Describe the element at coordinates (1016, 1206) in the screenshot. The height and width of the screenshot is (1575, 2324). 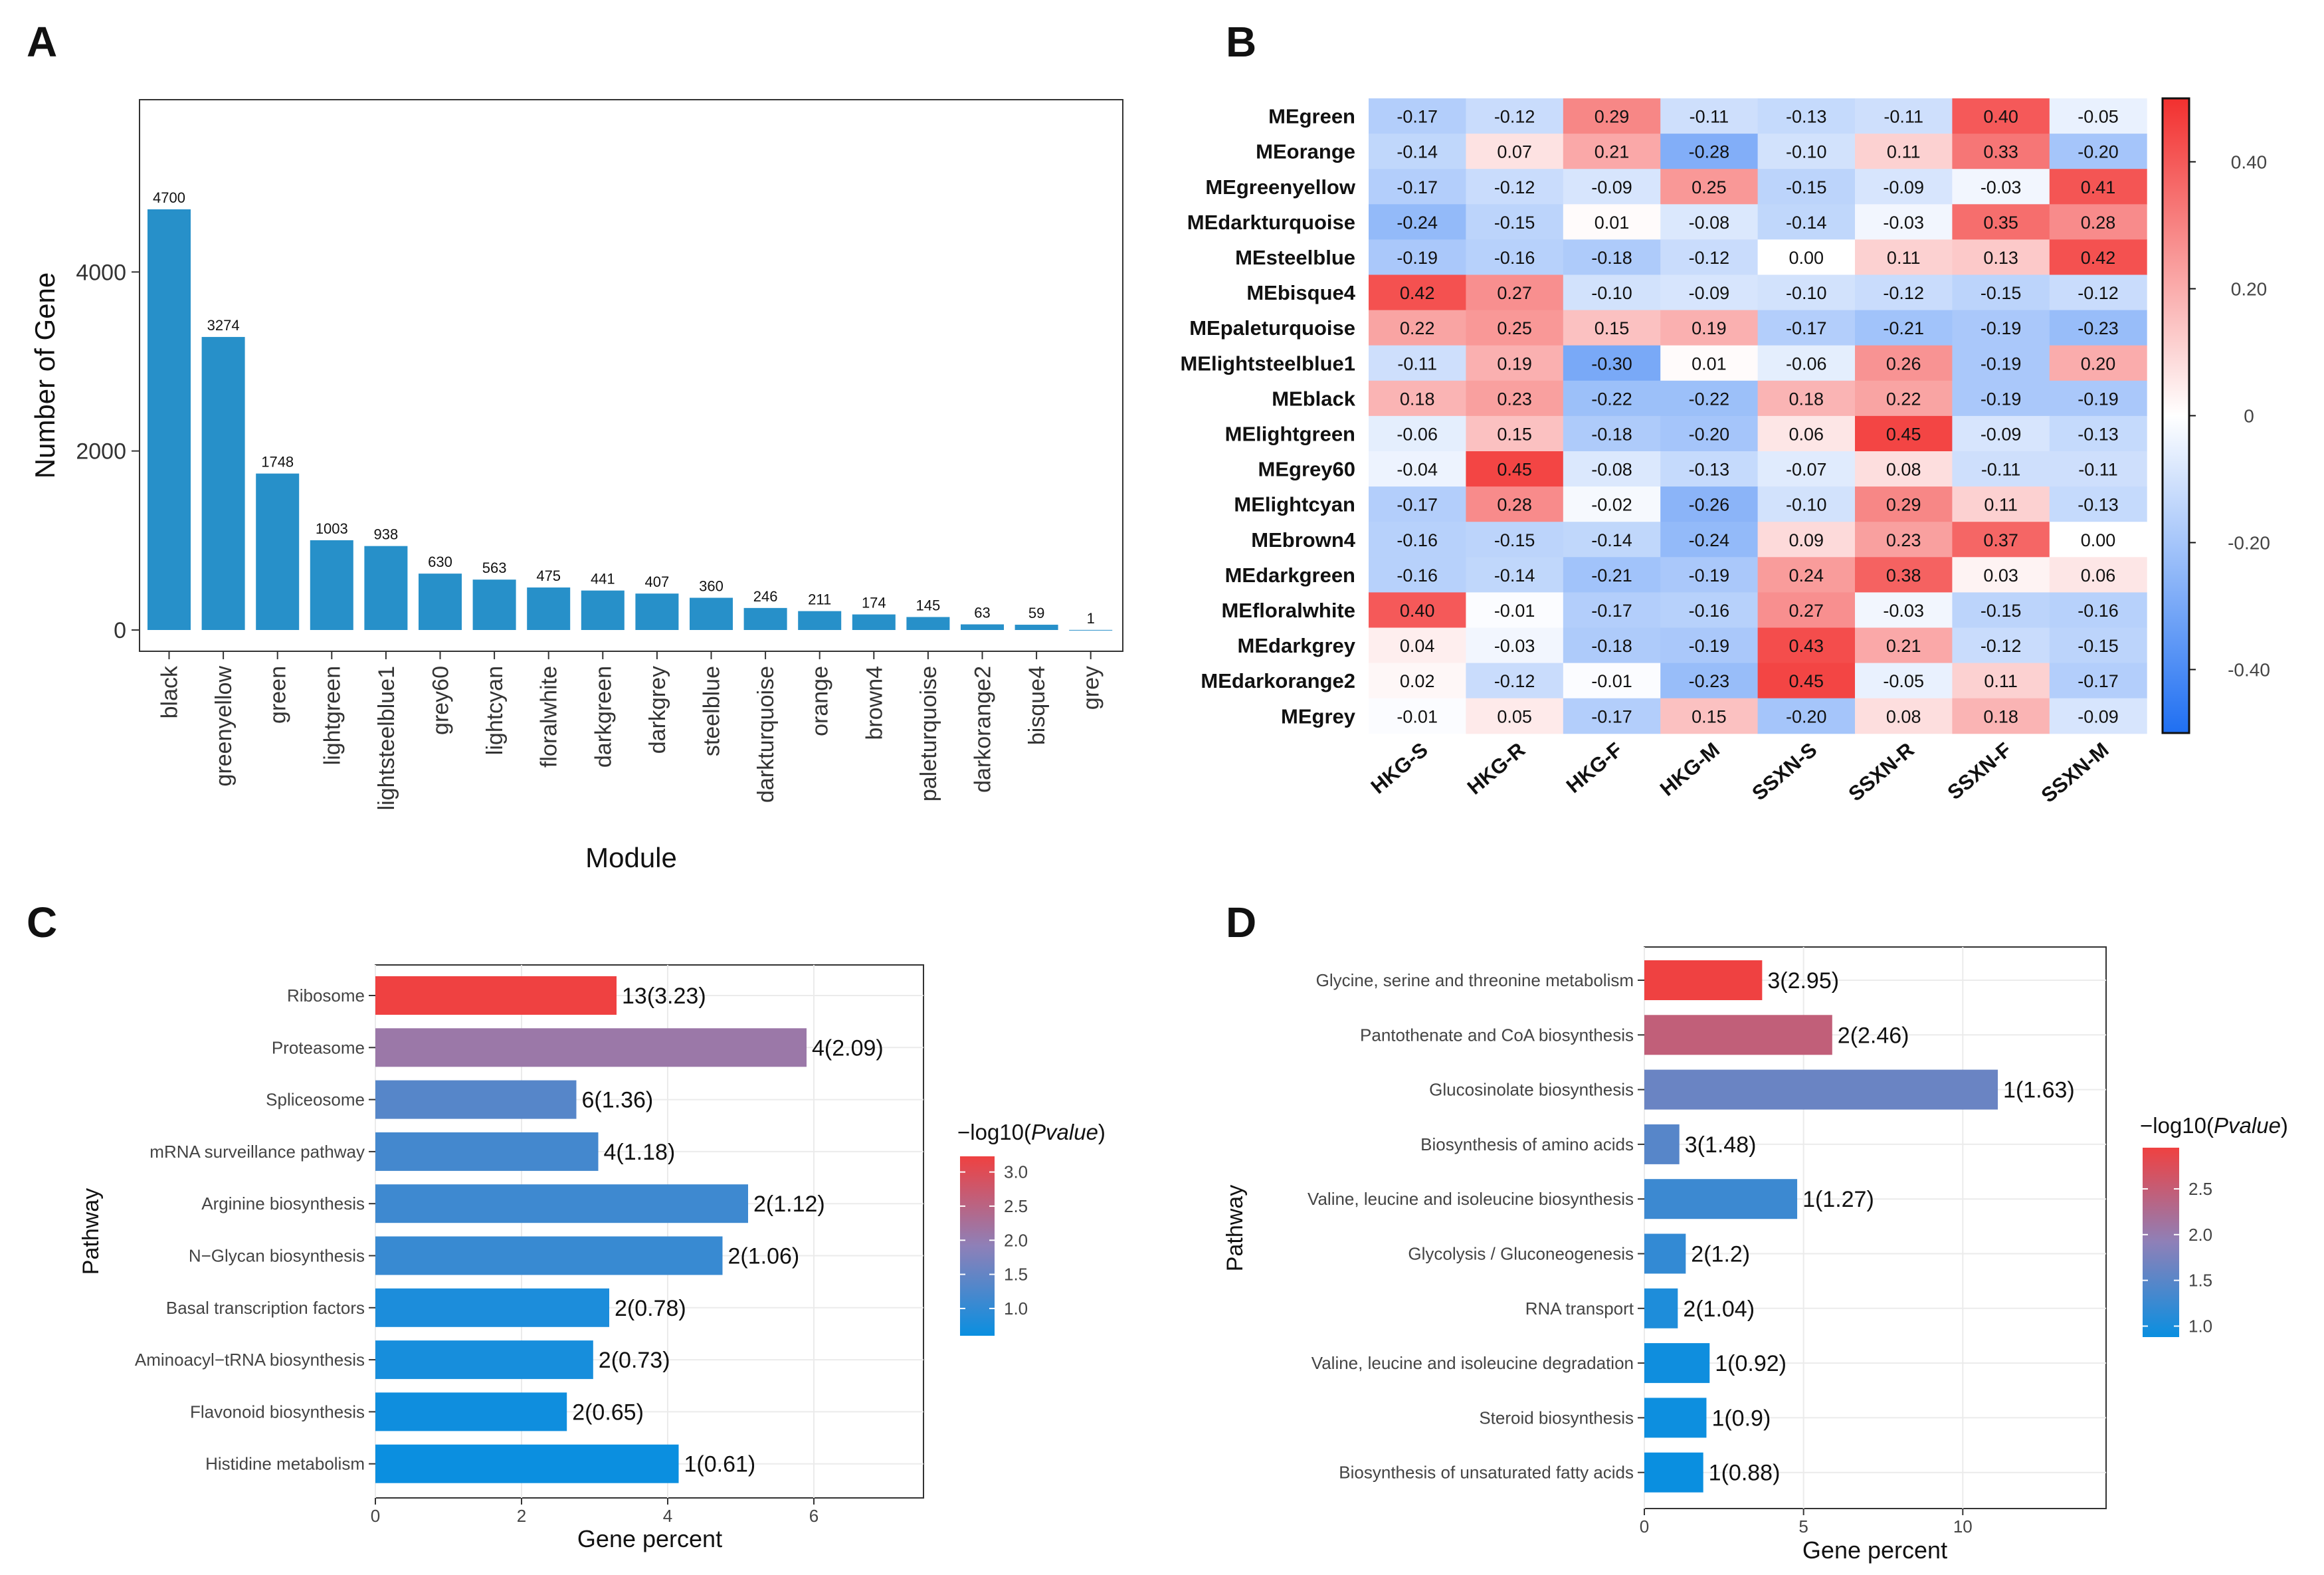
I see `legend-tick-label: 2.5` at that location.